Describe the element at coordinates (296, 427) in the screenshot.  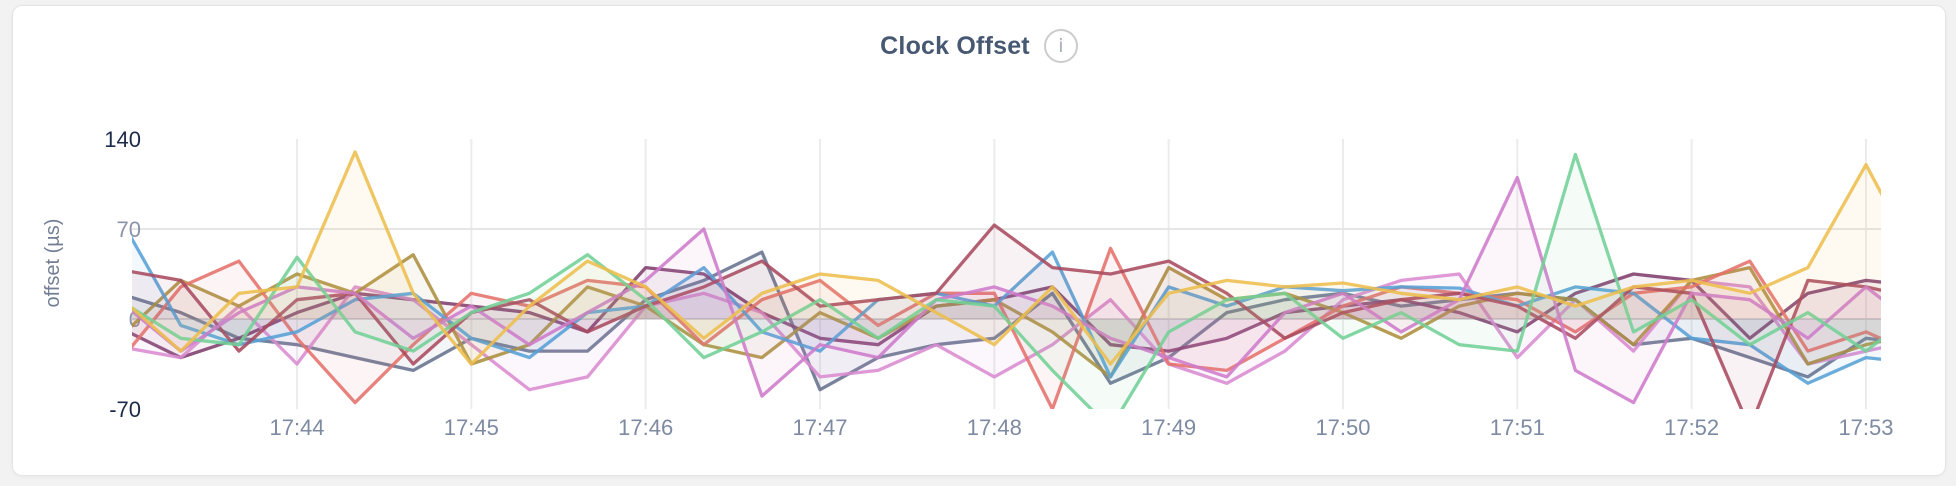
I see `x-tick-label: 17:44` at that location.